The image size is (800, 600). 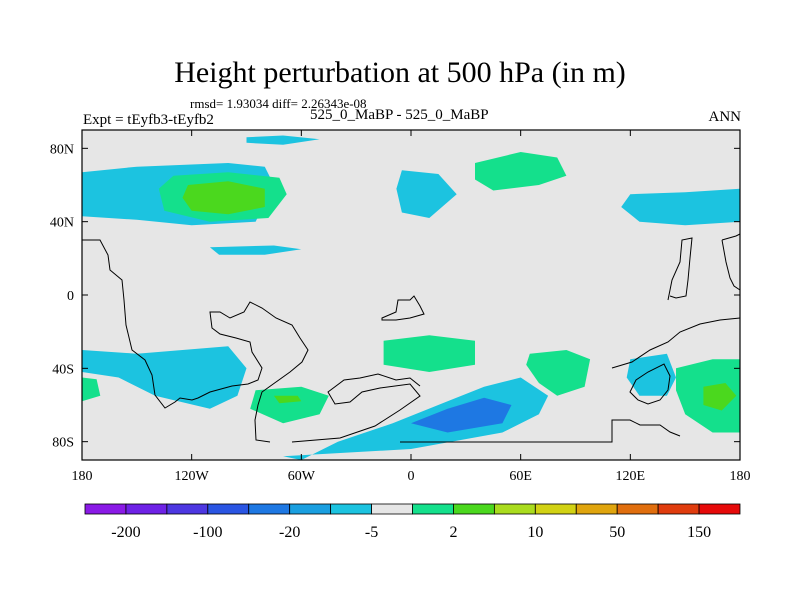 What do you see at coordinates (540, 431) in the screenshot?
I see `coastline-antarctica-edge` at bounding box center [540, 431].